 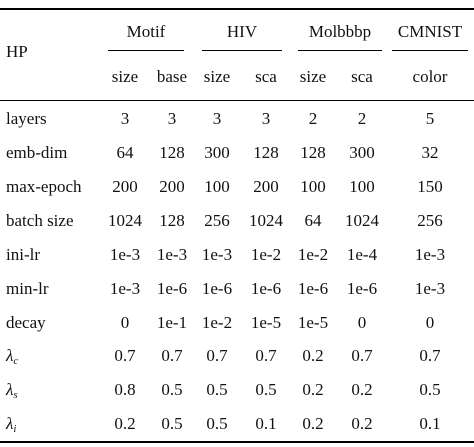 What do you see at coordinates (146, 50) in the screenshot?
I see `group-line-motif` at bounding box center [146, 50].